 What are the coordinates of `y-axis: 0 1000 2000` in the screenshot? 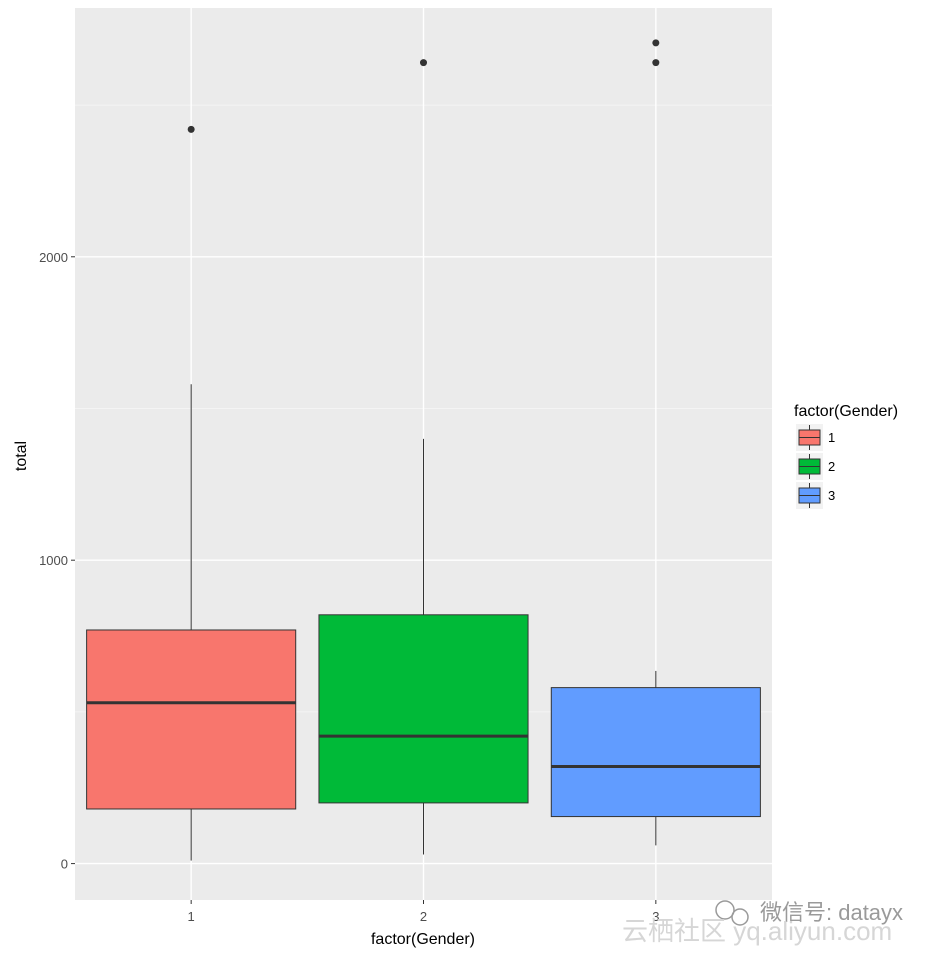 It's located at (57, 561).